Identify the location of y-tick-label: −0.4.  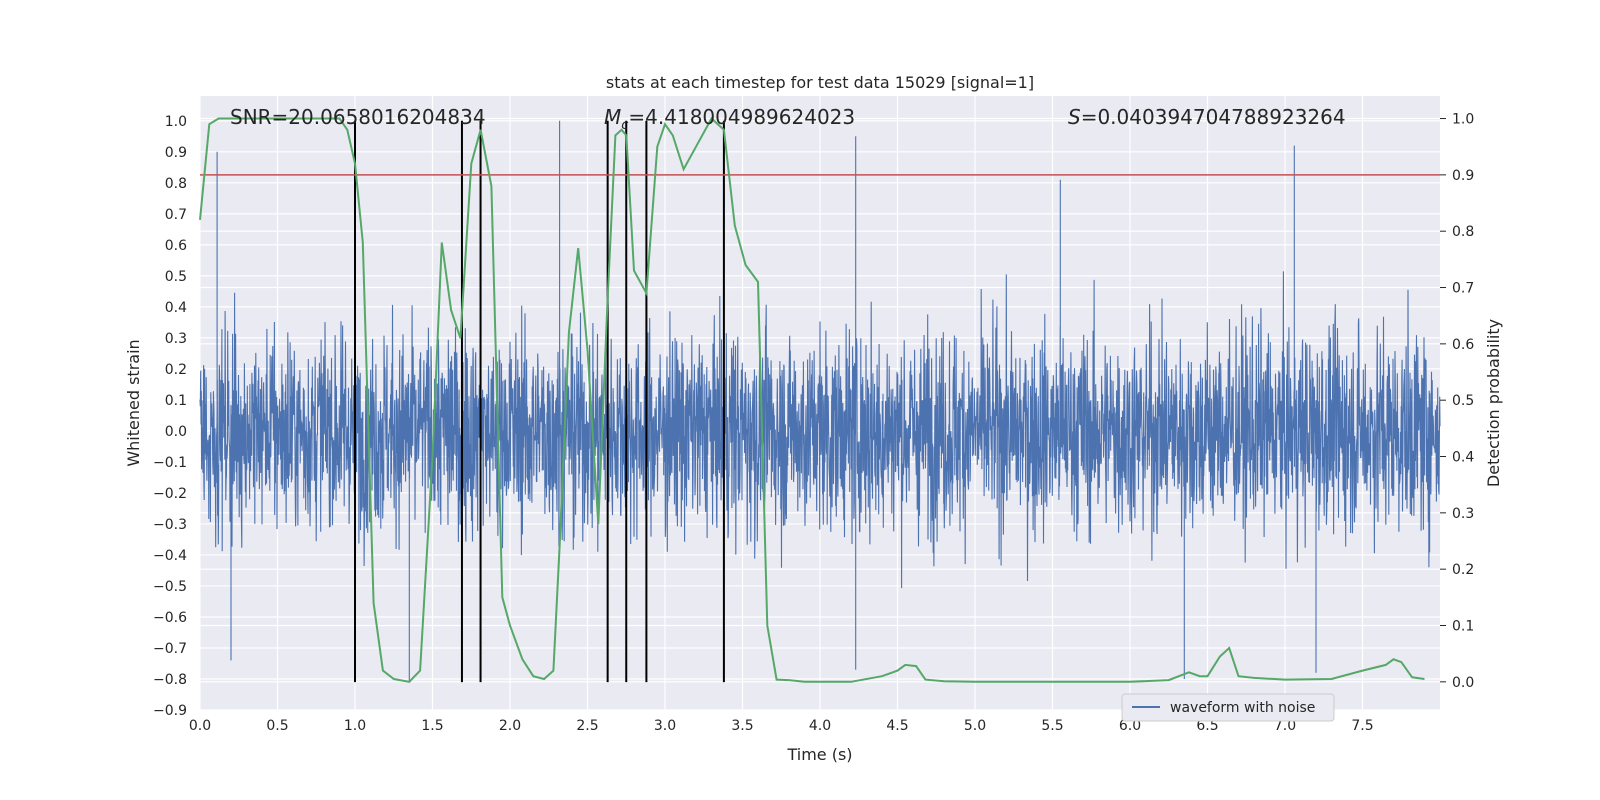
(170, 556).